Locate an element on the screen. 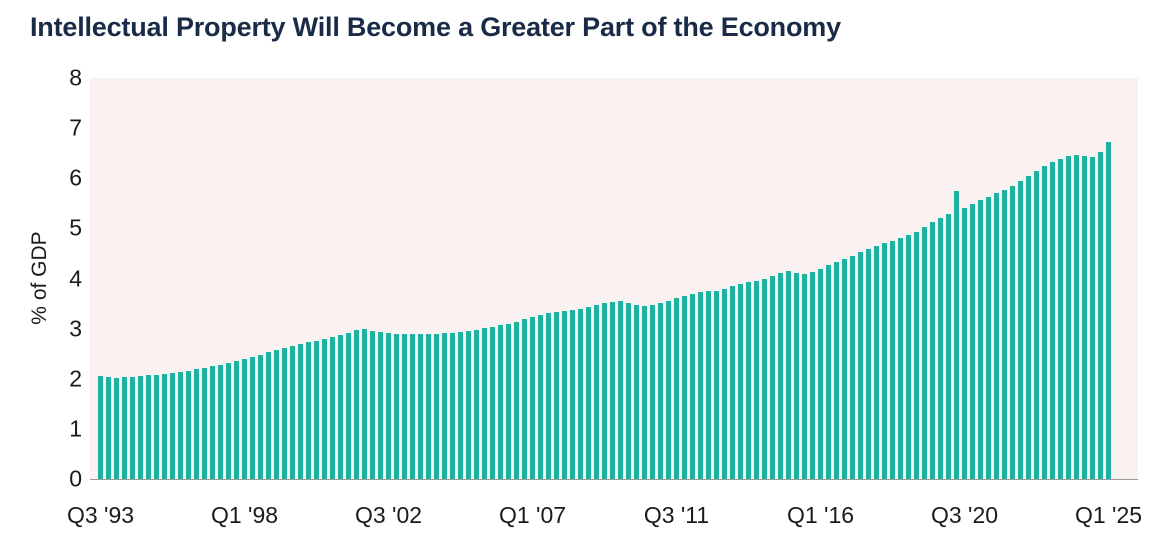 This screenshot has height=538, width=1151. x-tick-label: Q3 '02 is located at coordinates (388, 515).